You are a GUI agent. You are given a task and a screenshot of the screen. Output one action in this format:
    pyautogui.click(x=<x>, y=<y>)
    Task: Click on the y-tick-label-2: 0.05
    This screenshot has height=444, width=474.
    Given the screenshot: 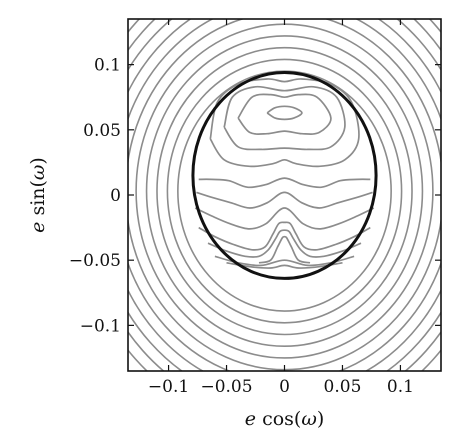 What is the action you would take?
    pyautogui.click(x=102, y=131)
    